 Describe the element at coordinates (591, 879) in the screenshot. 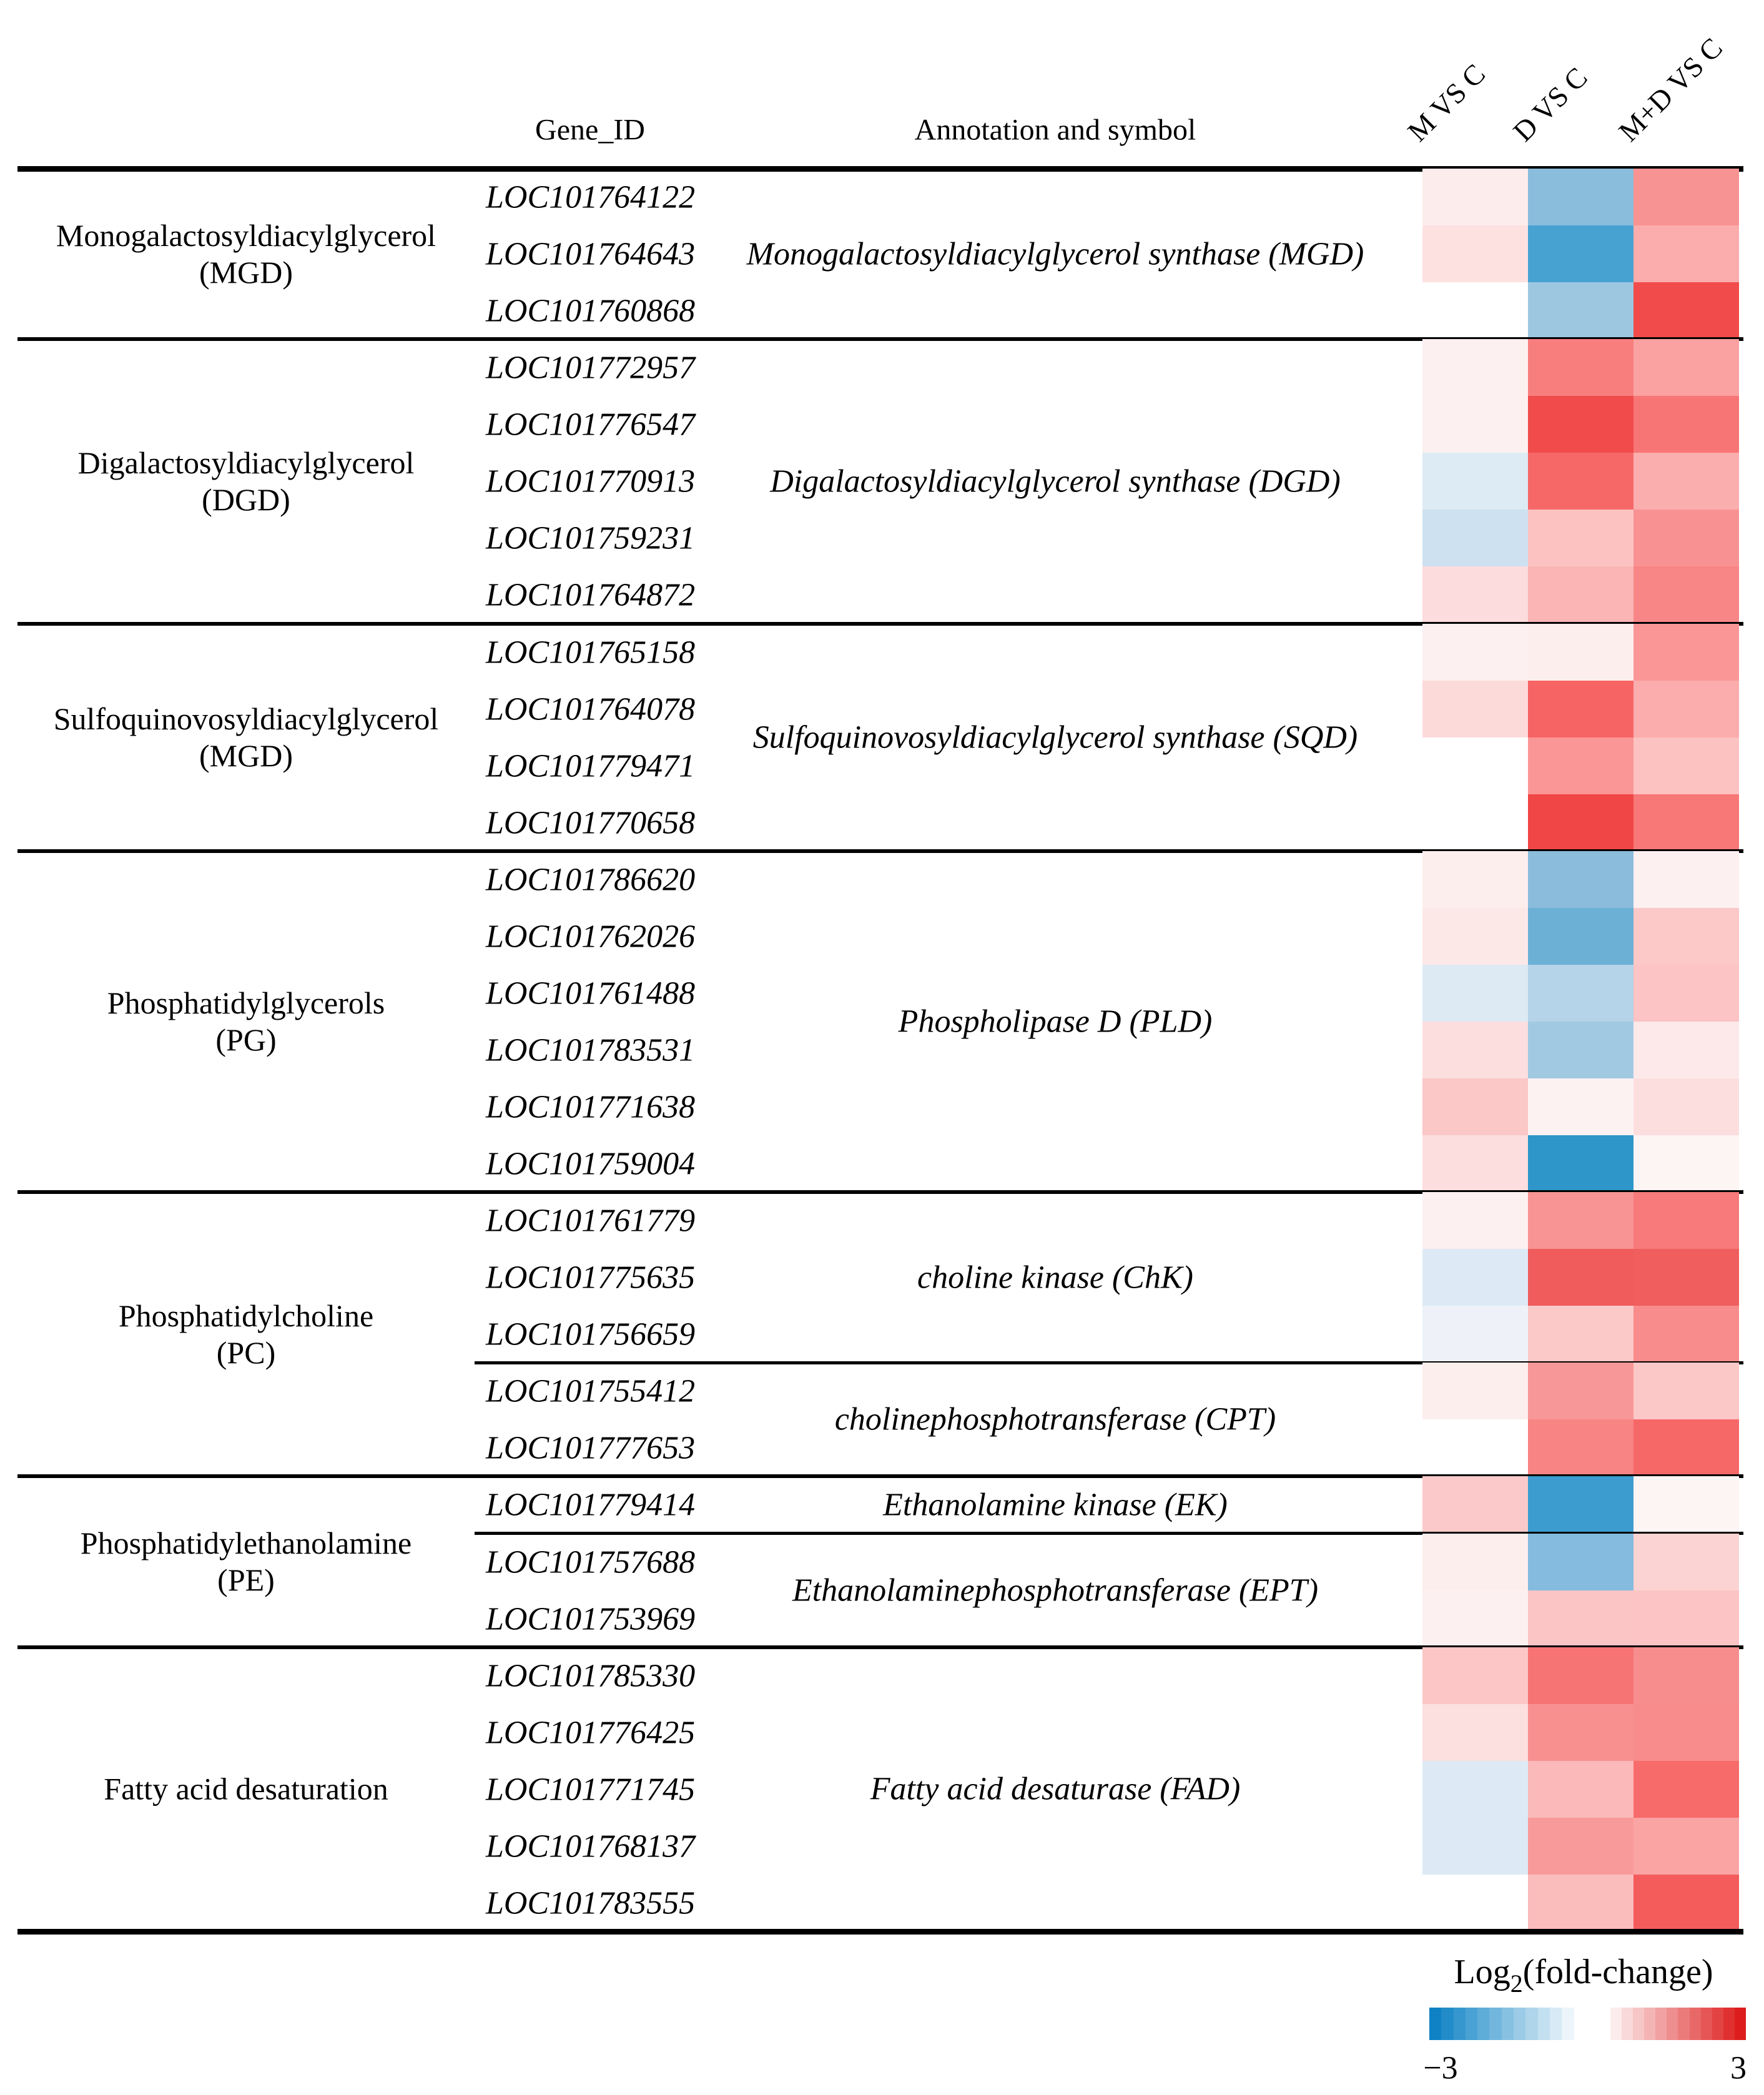

I see `gene-id: LOC101786620` at that location.